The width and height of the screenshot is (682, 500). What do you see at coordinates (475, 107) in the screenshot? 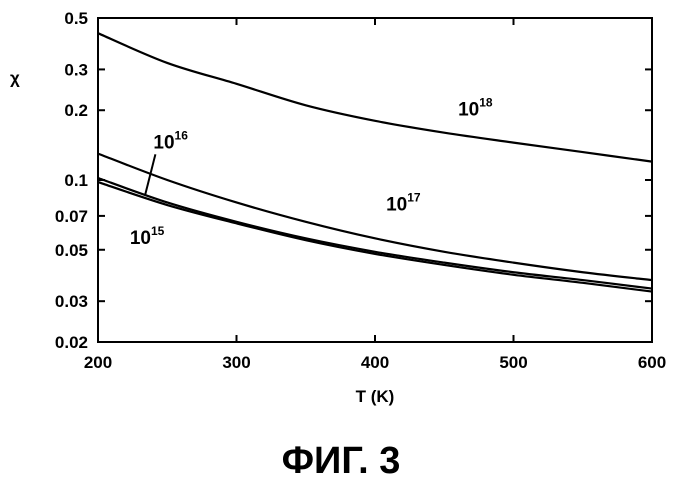
I see `series-label-18: 1018` at bounding box center [475, 107].